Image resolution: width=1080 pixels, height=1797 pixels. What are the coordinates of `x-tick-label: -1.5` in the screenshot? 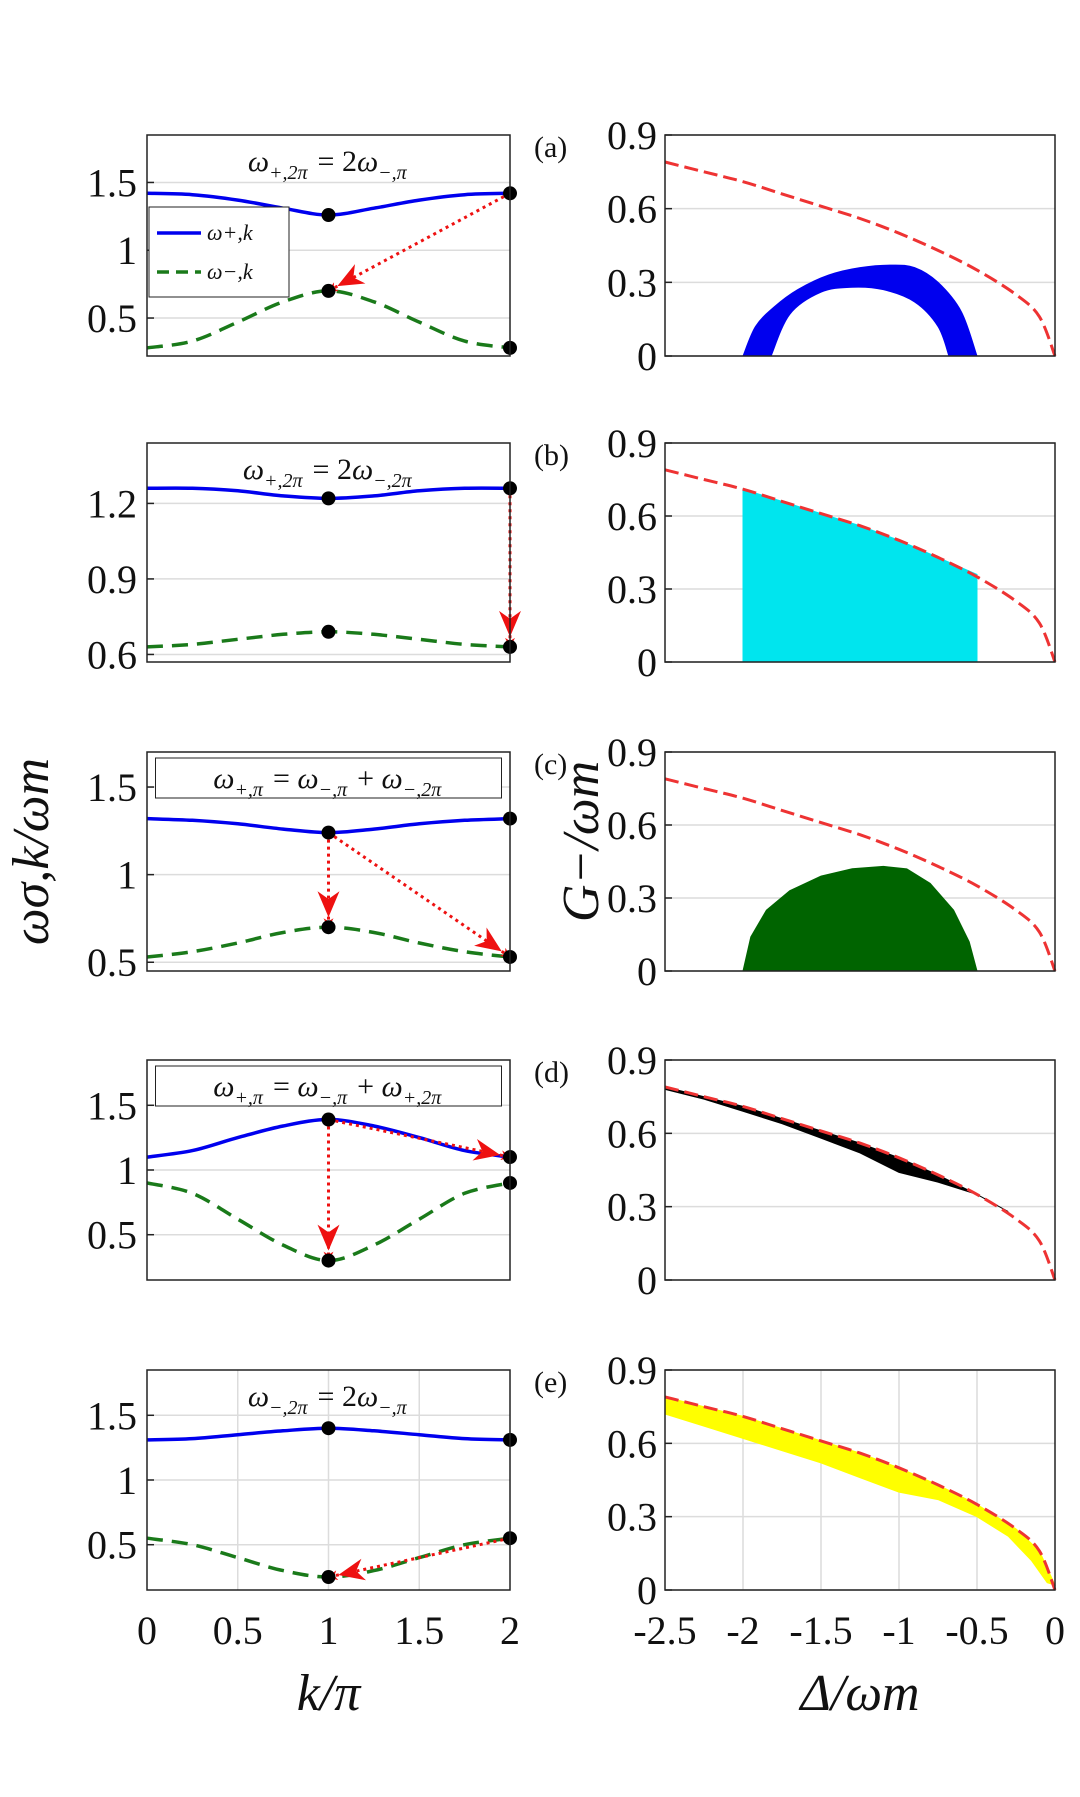 It's located at (820, 1630).